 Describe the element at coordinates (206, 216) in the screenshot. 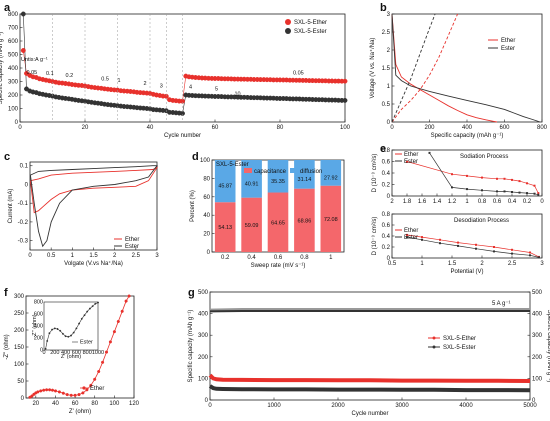

I see `y-tick-label: 40` at that location.